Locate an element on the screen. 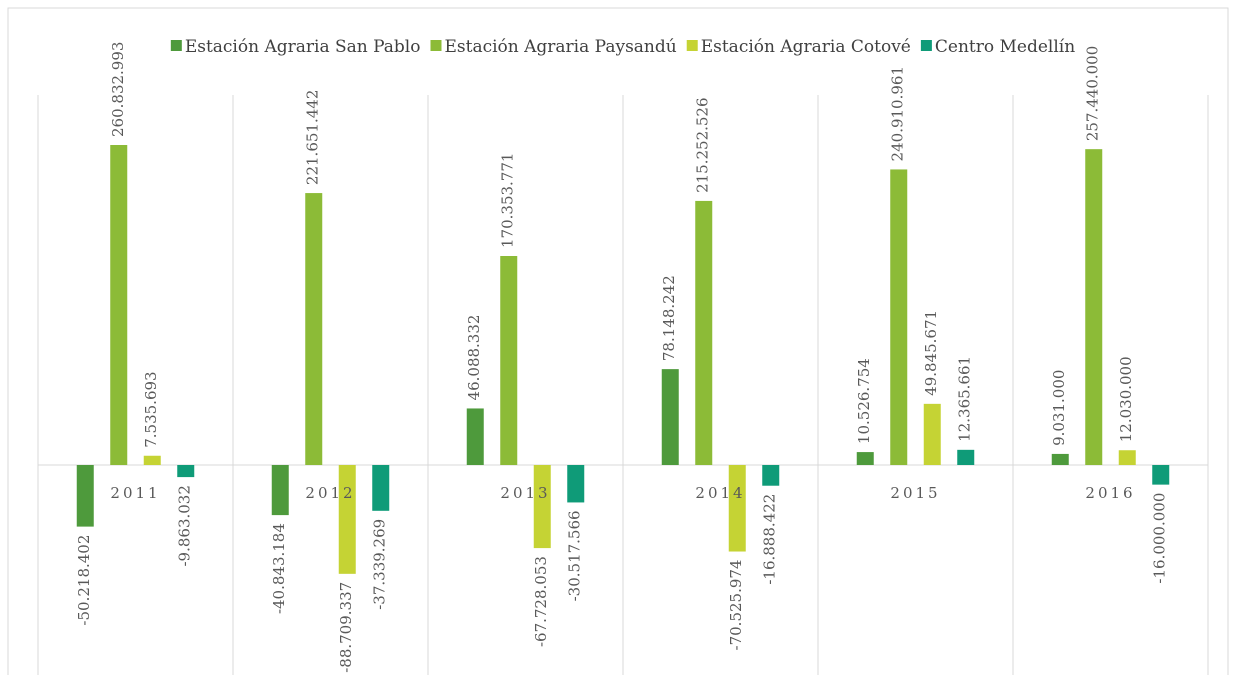 This screenshot has height=675, width=1235. x-tick-label: 2016 is located at coordinates (1110, 493).